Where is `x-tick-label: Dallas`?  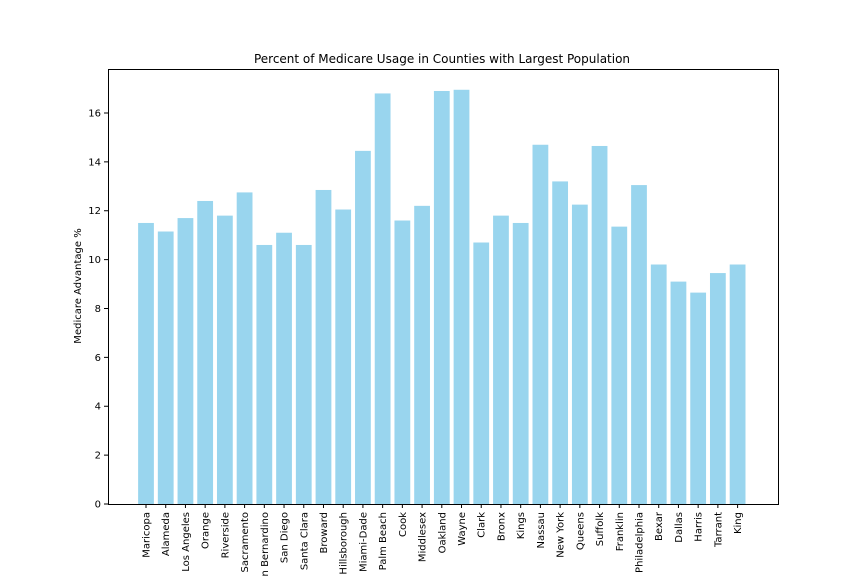 x-tick-label: Dallas is located at coordinates (679, 527).